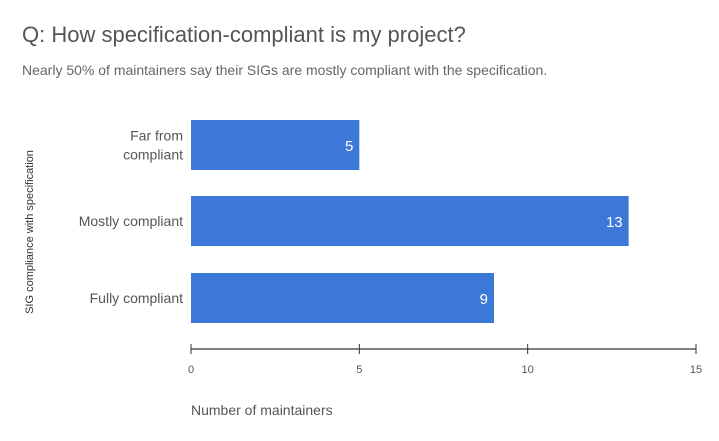 This screenshot has width=719, height=441. Describe the element at coordinates (614, 222) in the screenshot. I see `data-label: 13` at that location.